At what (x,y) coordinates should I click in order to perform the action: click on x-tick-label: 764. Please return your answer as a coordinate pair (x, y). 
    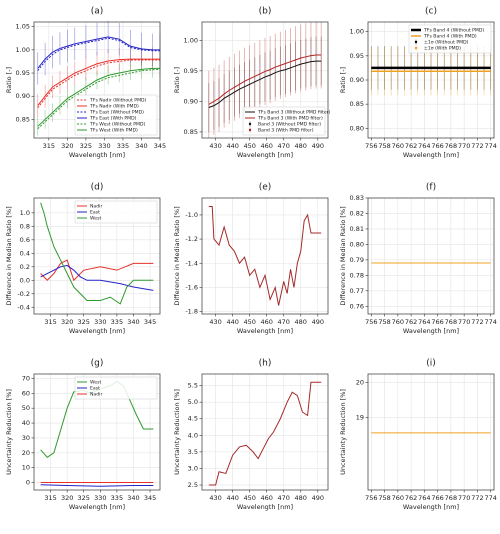
    Looking at the image, I should click on (424, 322).